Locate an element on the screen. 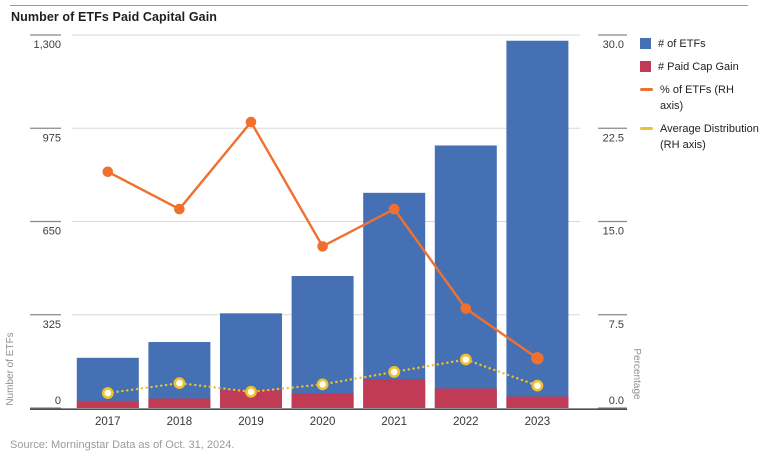 The image size is (768, 462). left-axis-tick-label: 0 is located at coordinates (58, 401).